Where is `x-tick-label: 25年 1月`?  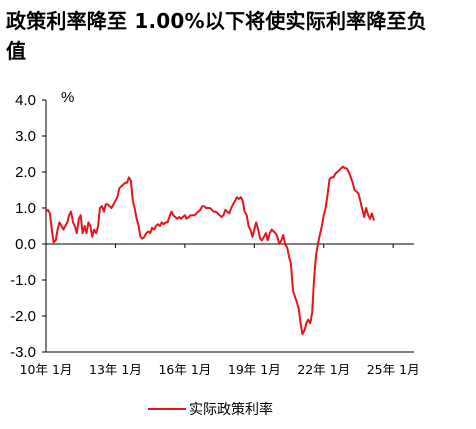 x-tick-label: 25年 1月 is located at coordinates (393, 369).